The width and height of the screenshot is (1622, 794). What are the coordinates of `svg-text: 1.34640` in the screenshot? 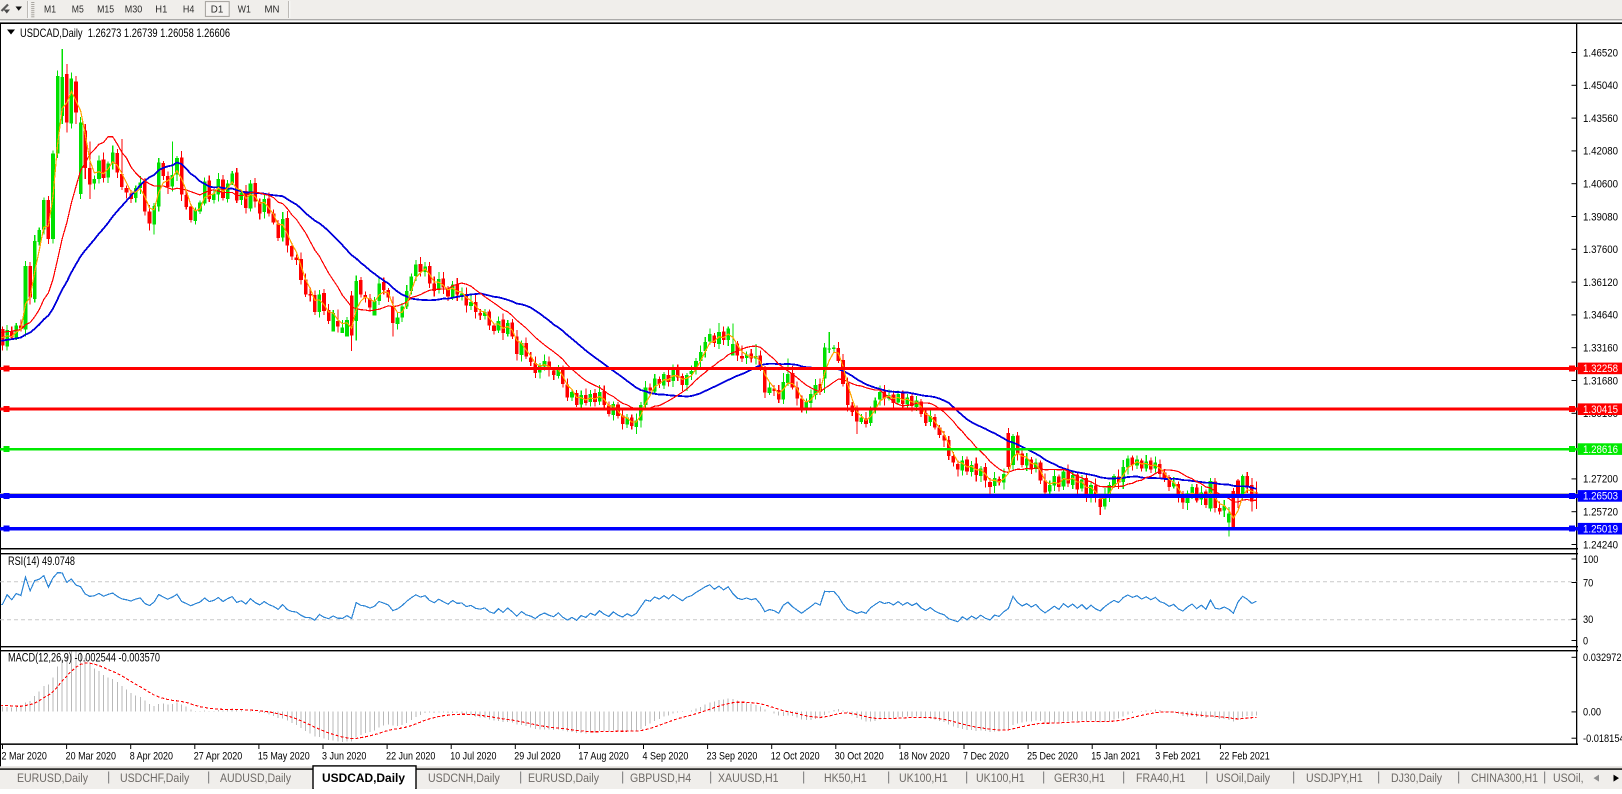 It's located at (1600, 316).